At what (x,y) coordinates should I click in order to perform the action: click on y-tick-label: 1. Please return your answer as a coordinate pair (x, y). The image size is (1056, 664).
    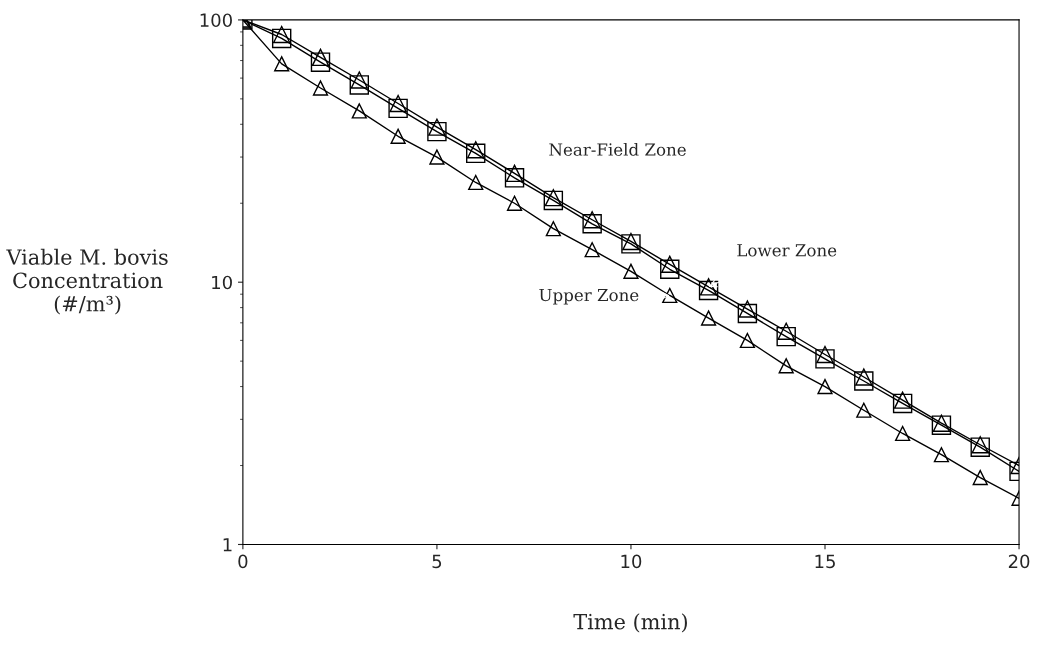
    Looking at the image, I should click on (227, 545).